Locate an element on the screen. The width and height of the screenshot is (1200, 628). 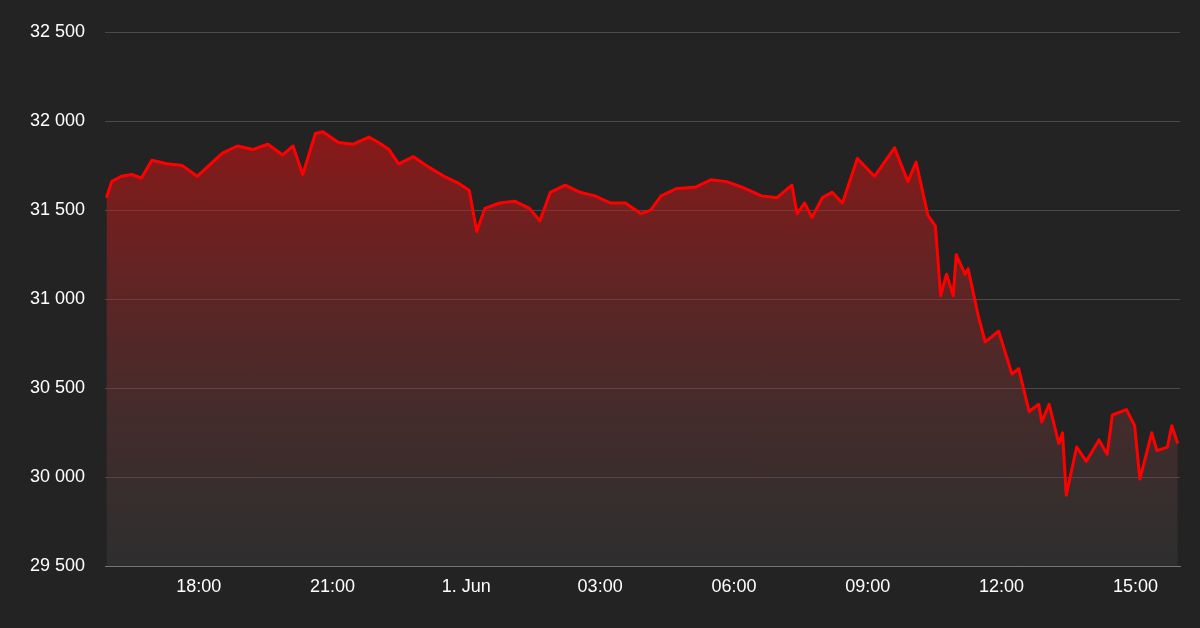
x-tick-label: 18:00 is located at coordinates (199, 586).